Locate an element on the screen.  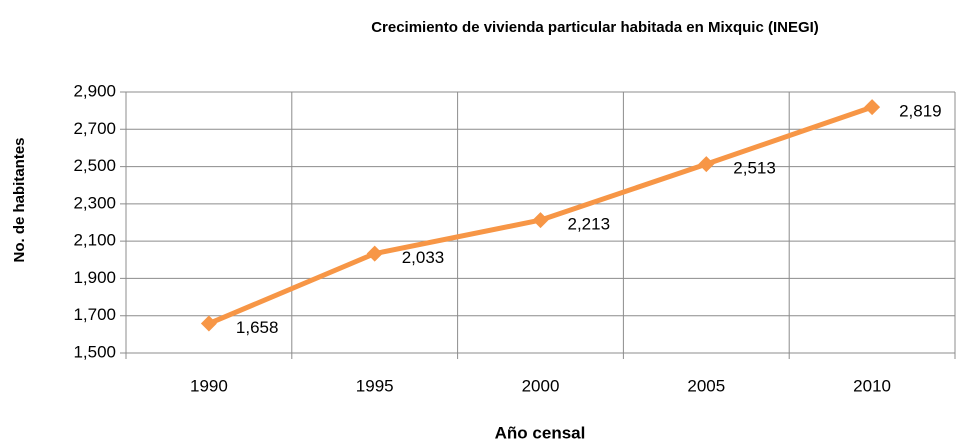
y-tick-label: 1,500 is located at coordinates (94, 351).